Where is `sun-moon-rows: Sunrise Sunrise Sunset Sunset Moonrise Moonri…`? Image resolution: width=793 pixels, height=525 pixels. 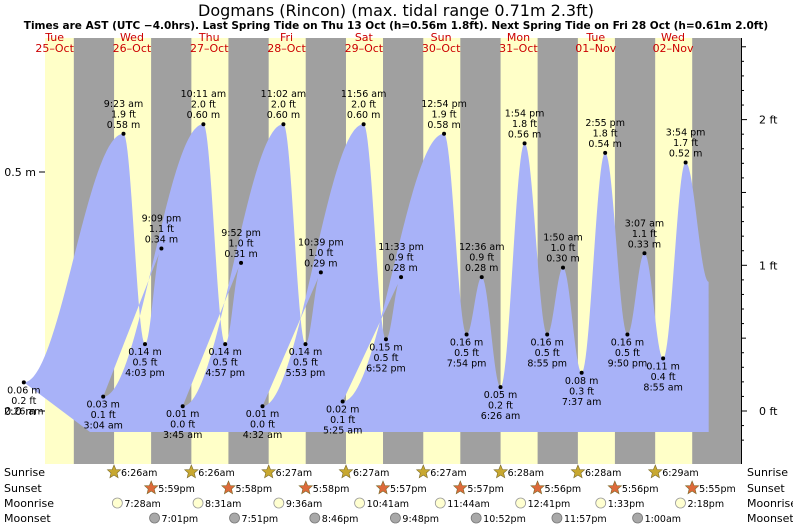 sun-moon-rows: Sunrise Sunrise Sunset Sunset Moonrise Moonri… is located at coordinates (398, 494).